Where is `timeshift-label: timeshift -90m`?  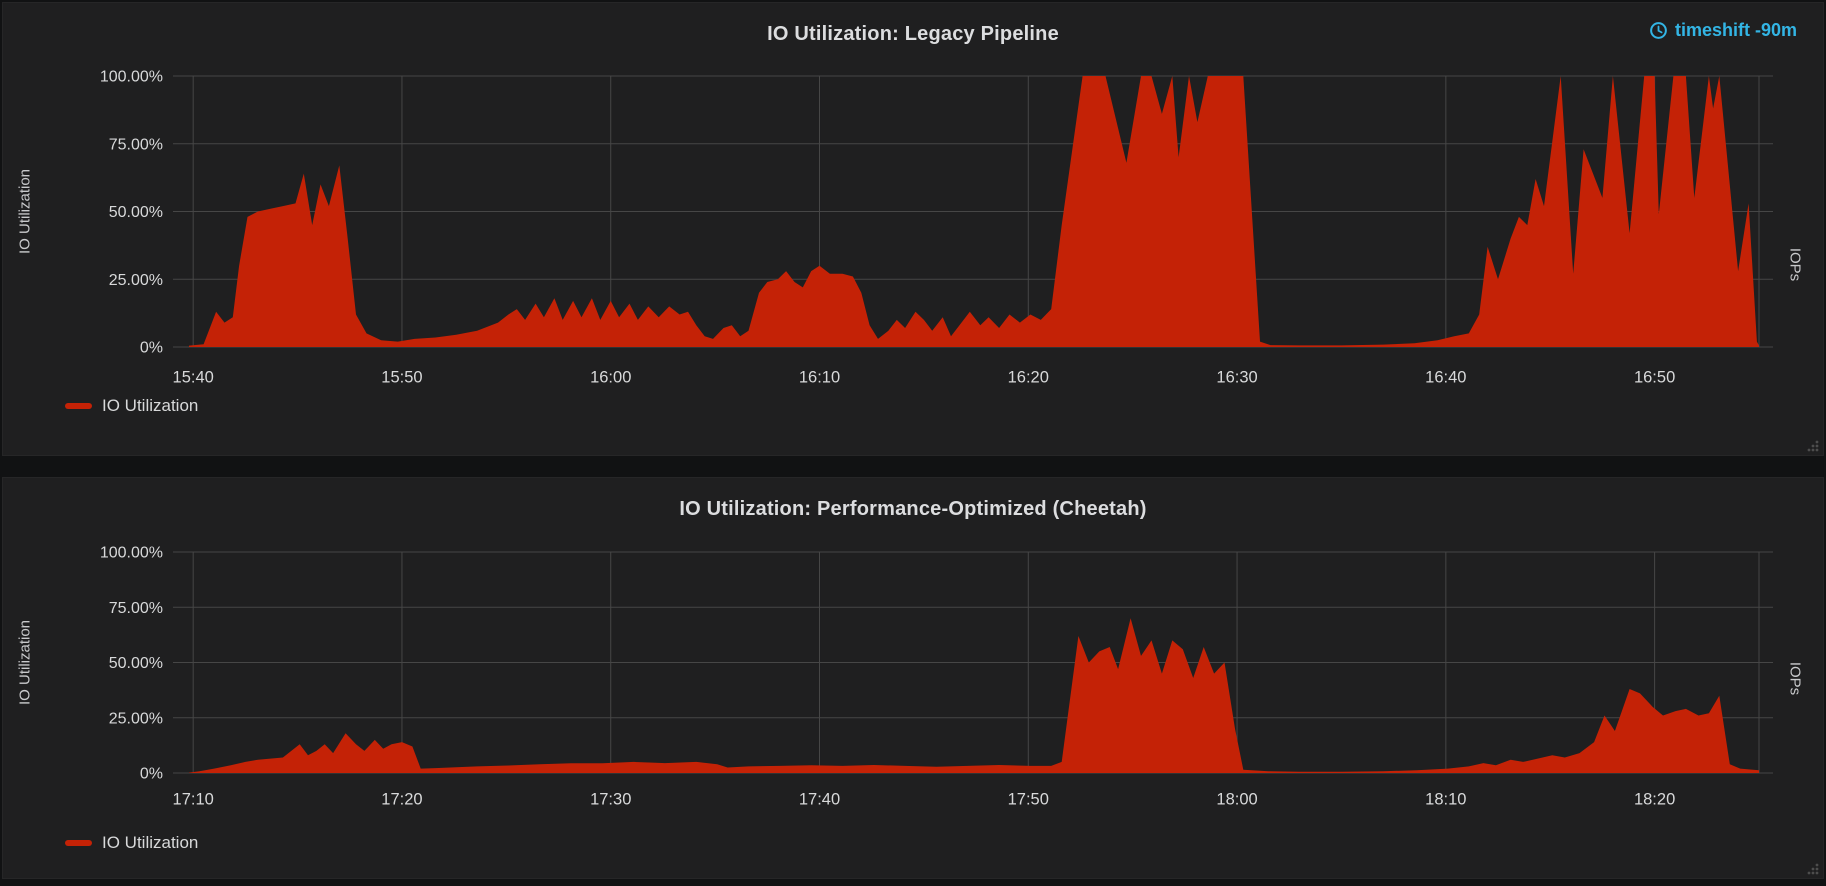
timeshift-label: timeshift -90m is located at coordinates (1735, 30).